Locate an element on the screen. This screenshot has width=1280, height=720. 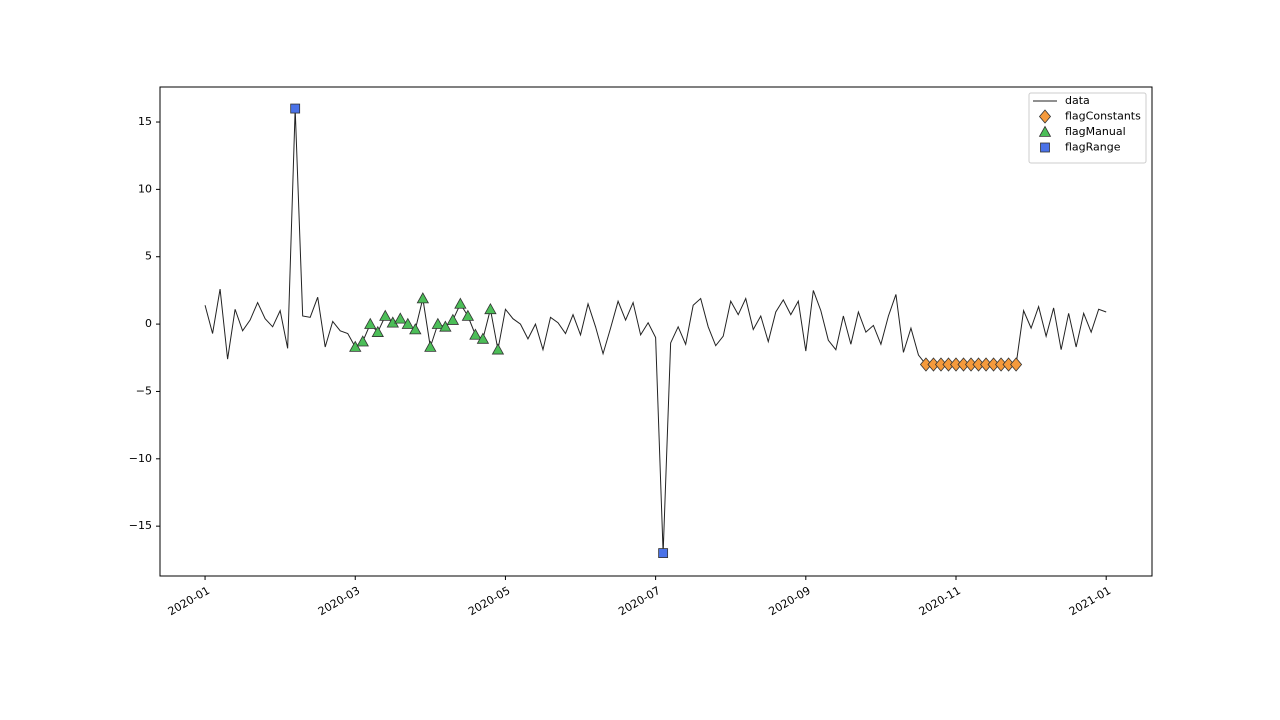
x-tick-label: 2020-03 is located at coordinates (339, 601).